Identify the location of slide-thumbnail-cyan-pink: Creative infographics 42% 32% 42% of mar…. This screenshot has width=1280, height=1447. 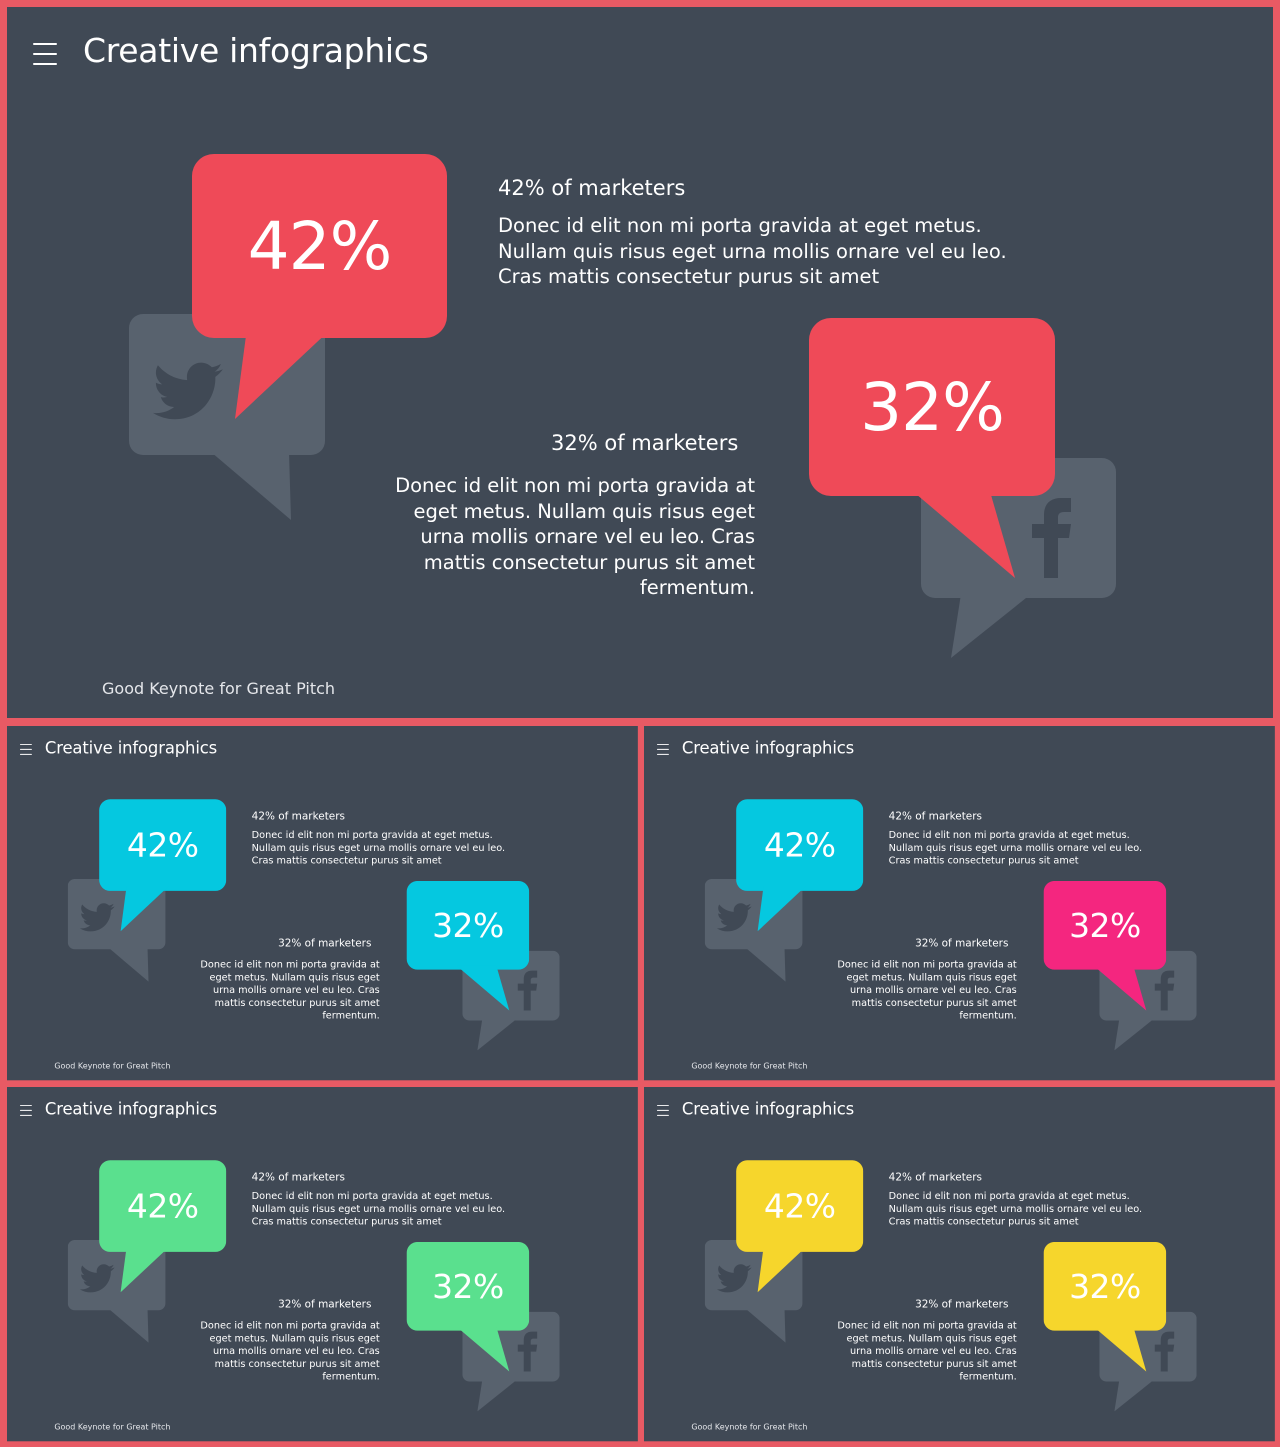
(959, 903).